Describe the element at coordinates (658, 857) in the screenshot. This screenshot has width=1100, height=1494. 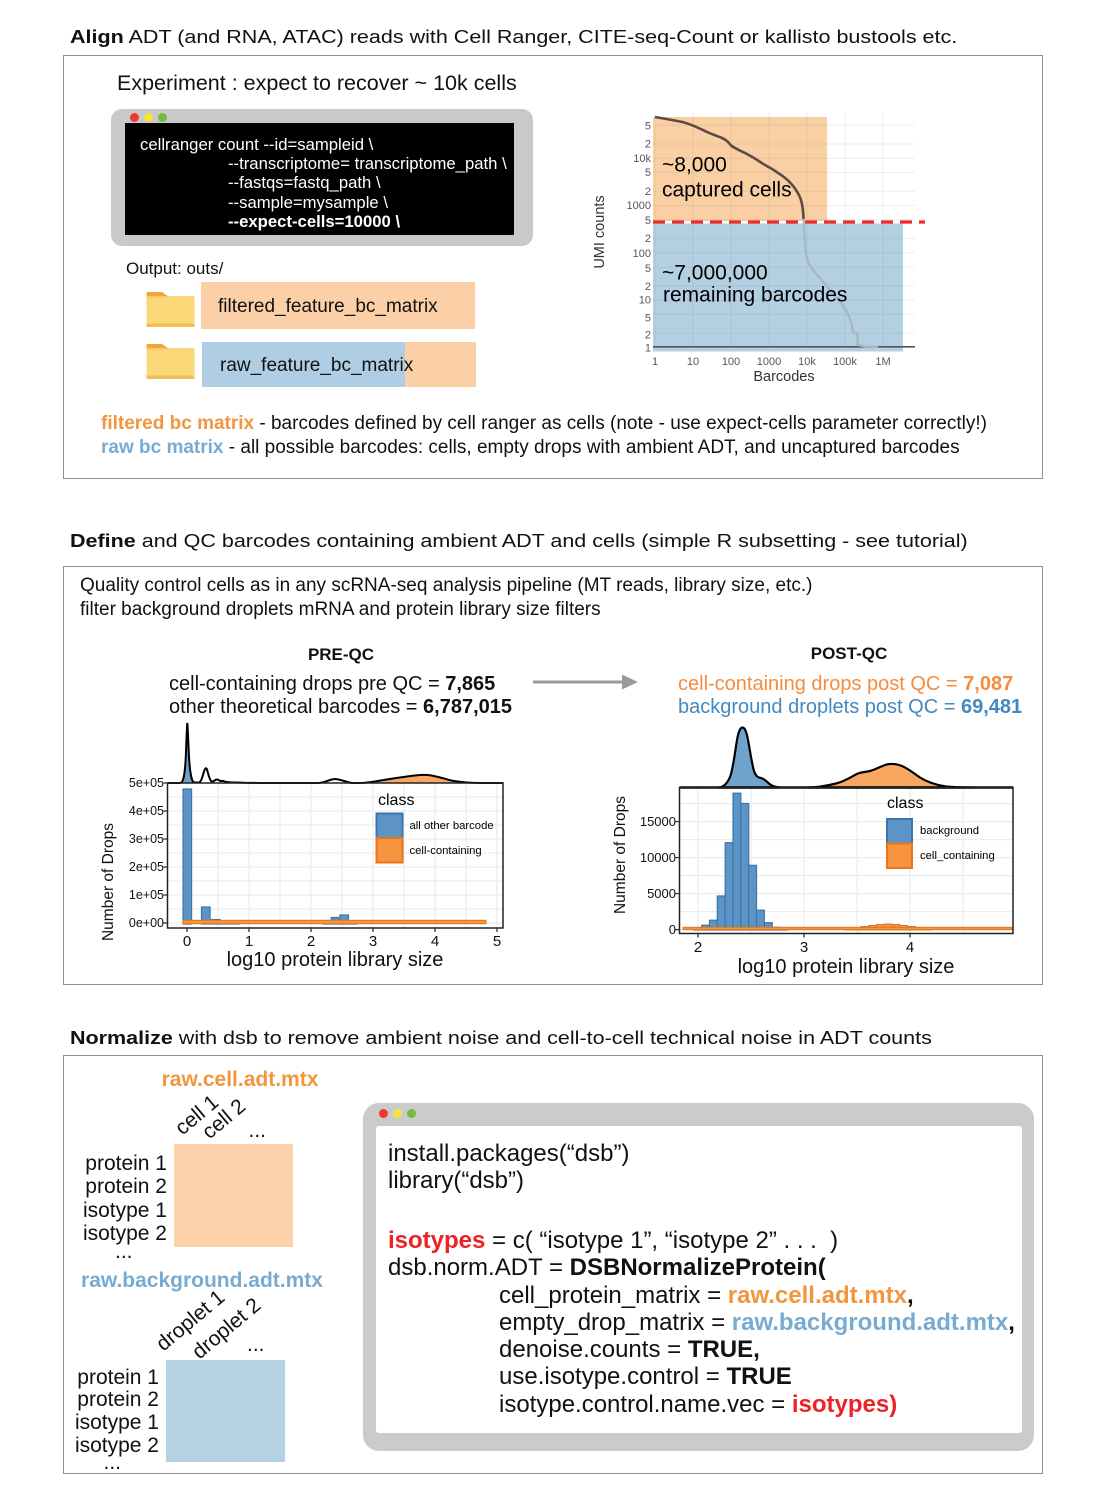
I see `svg-text: 10000` at that location.